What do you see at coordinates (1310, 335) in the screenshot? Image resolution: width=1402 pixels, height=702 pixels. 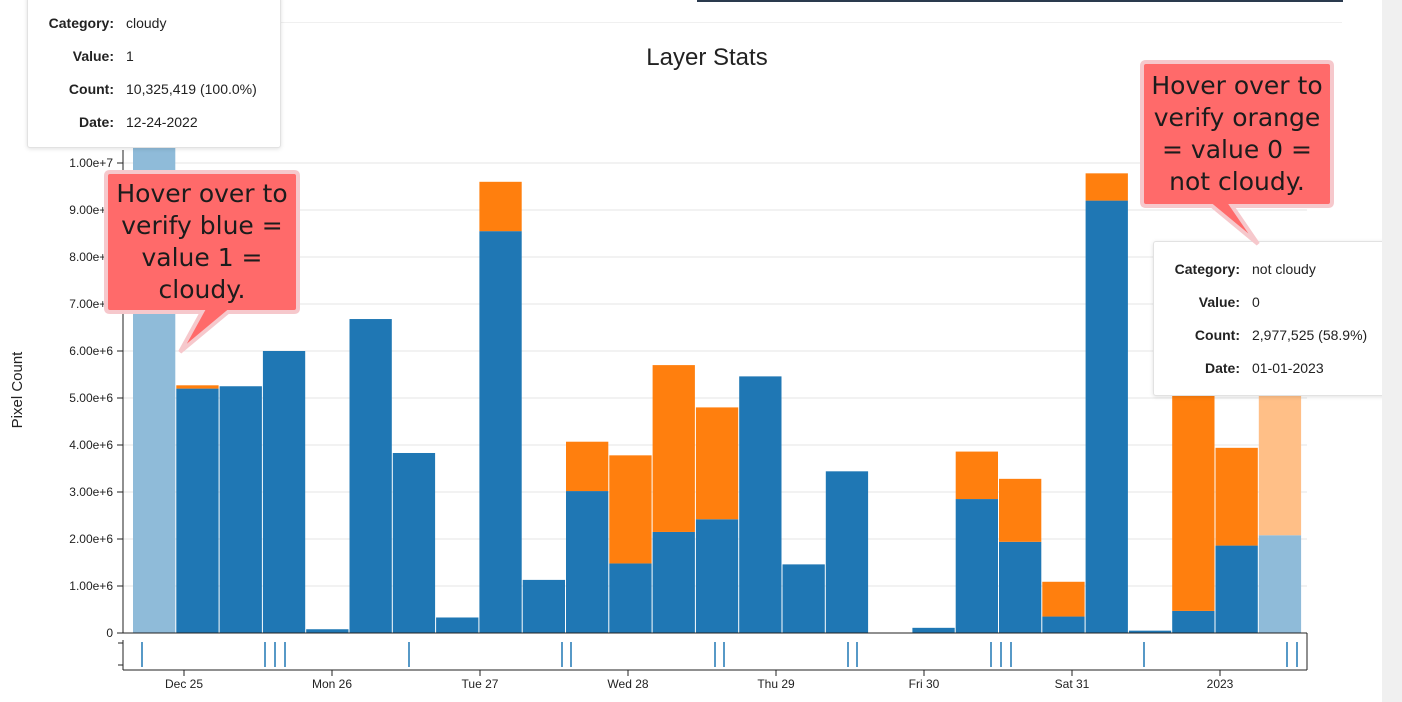 I see `tooltip-count-value: 2,977,525 (58.9%)` at bounding box center [1310, 335].